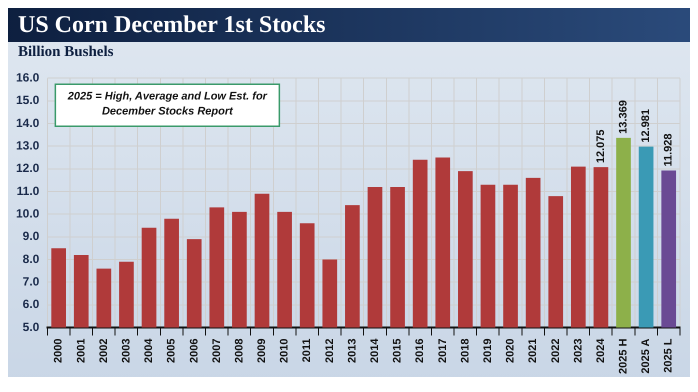  I want to click on x-tick-label: 2023, so click(578, 351).